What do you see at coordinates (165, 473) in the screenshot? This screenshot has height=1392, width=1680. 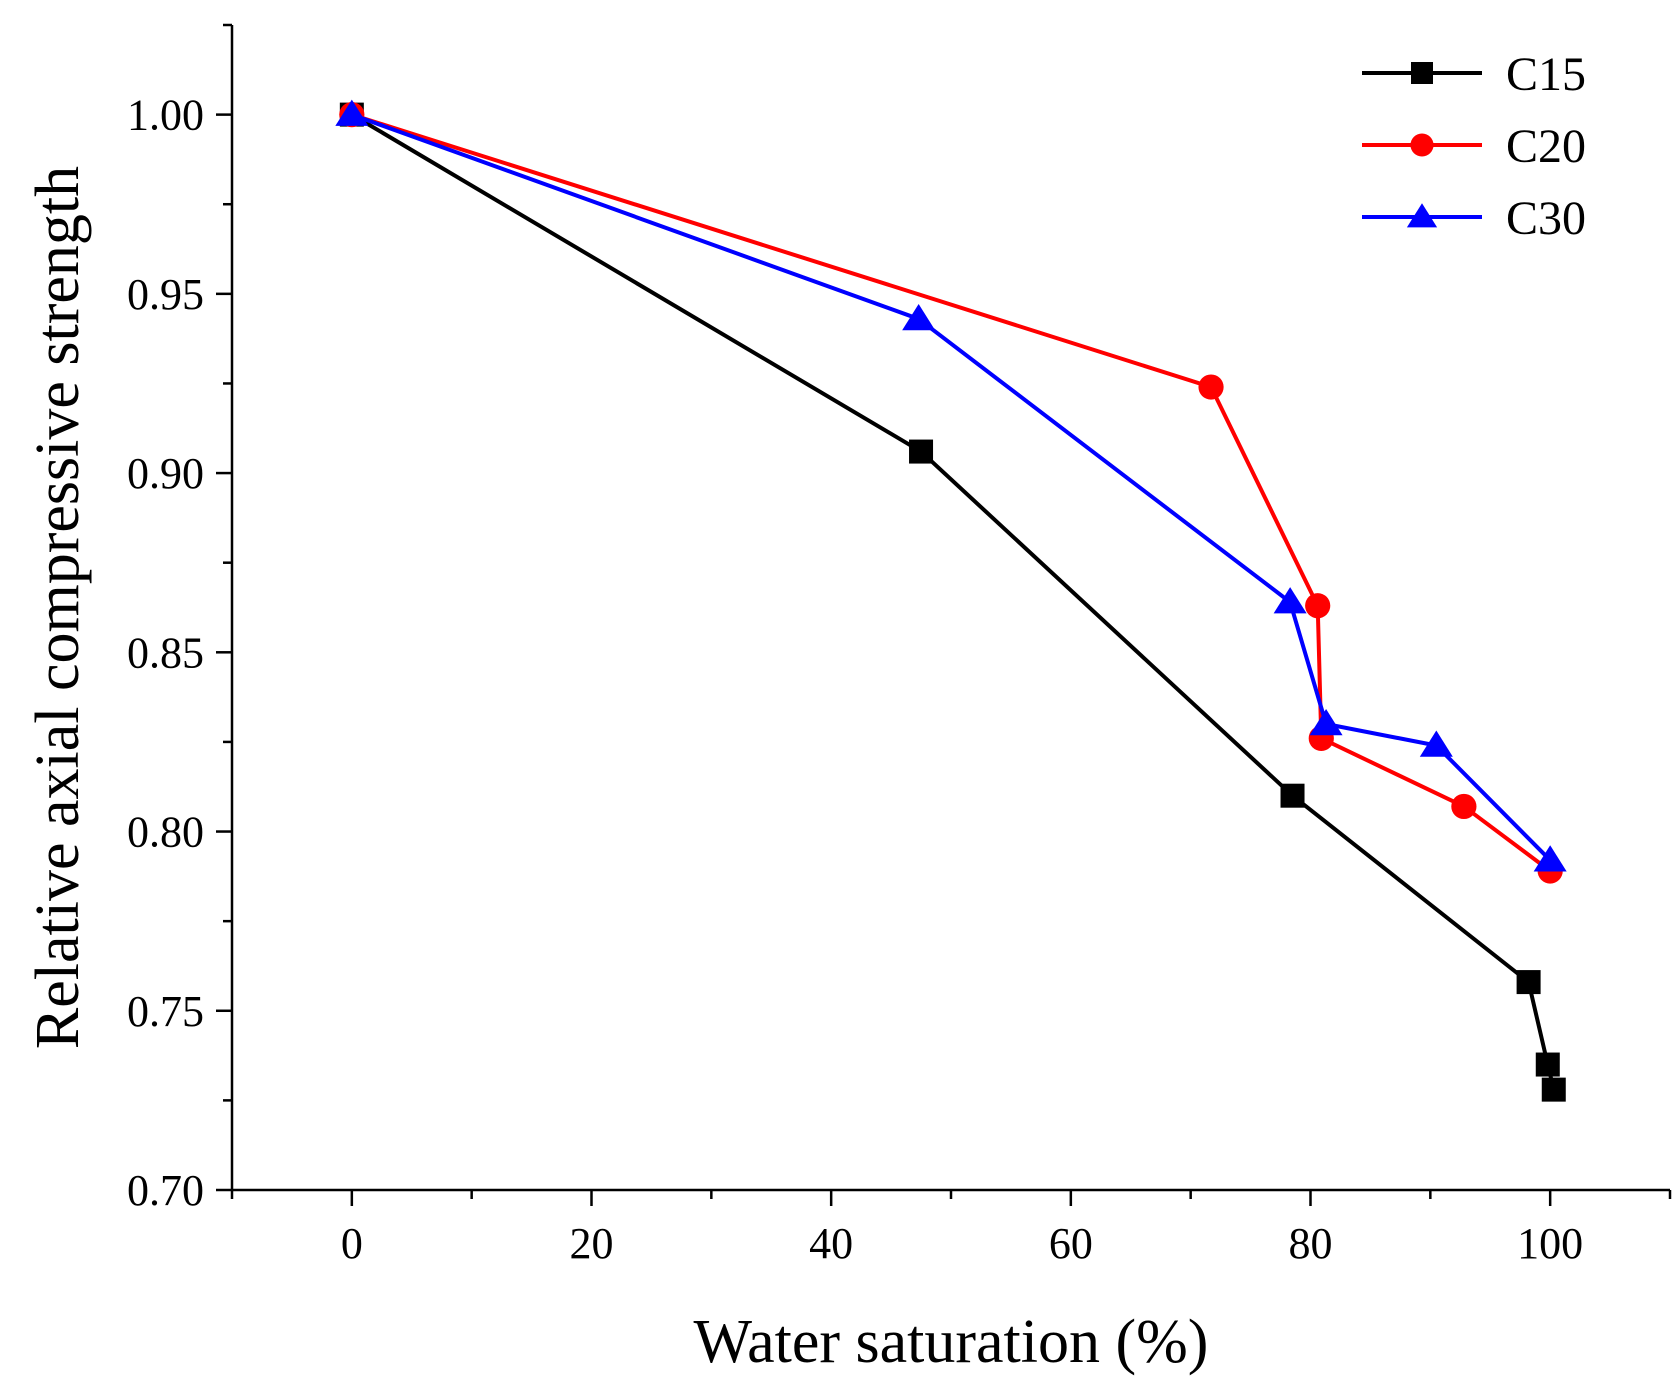 I see `y-tick-label: 0.90` at bounding box center [165, 473].